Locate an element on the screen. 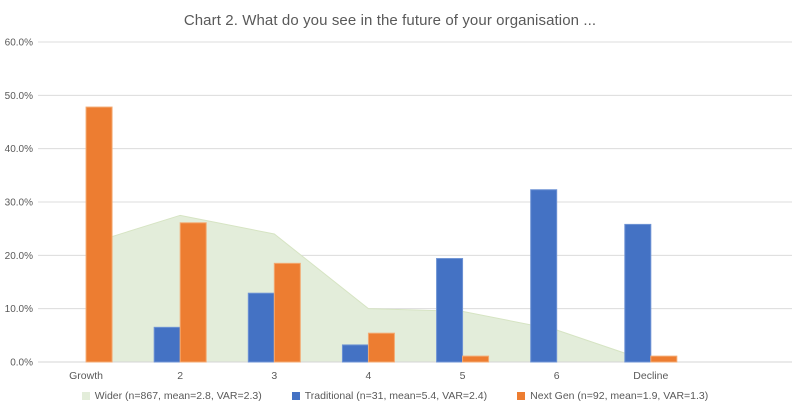  legend-item: Traditional (n=31, mean=5.4, VAR=2.4) is located at coordinates (389, 396).